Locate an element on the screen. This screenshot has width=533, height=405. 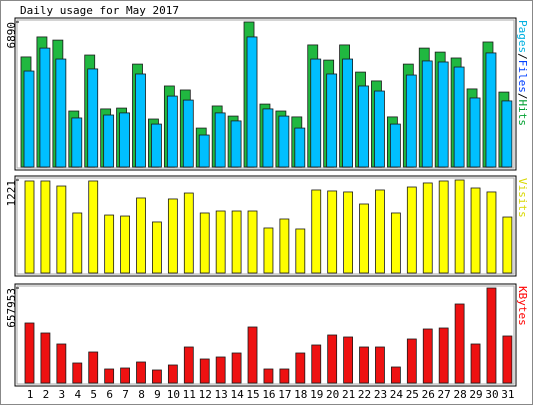
legend: KBytes is located at coordinates (522, 306).